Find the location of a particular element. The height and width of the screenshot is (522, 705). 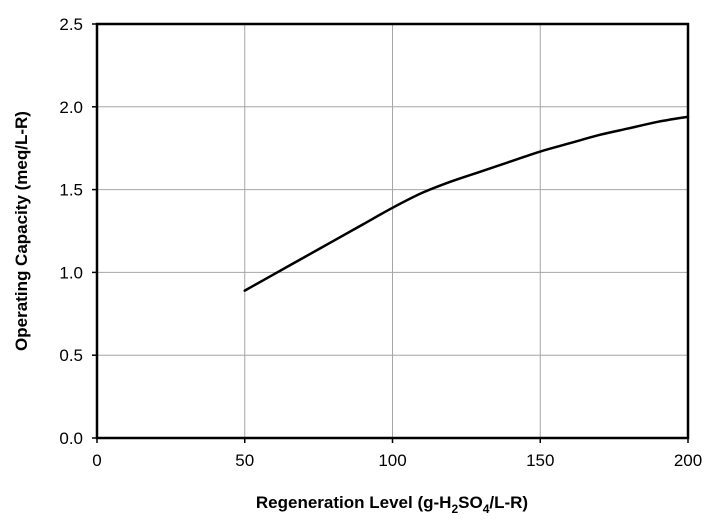

y-tick-label: 1.5 is located at coordinates (71, 190).